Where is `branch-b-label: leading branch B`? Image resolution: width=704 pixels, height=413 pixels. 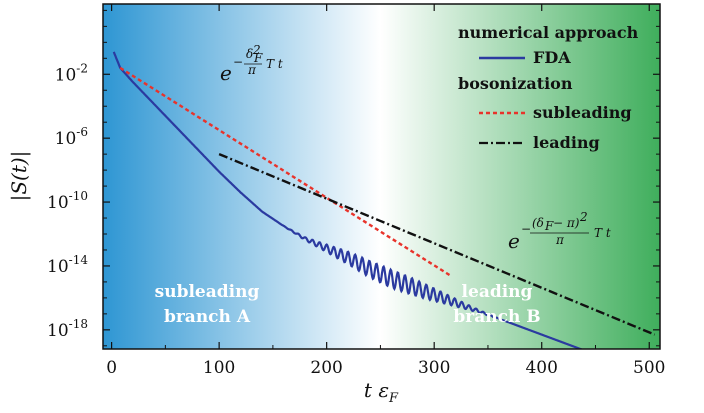 branch-b-label: leading branch B is located at coordinates (496, 304).